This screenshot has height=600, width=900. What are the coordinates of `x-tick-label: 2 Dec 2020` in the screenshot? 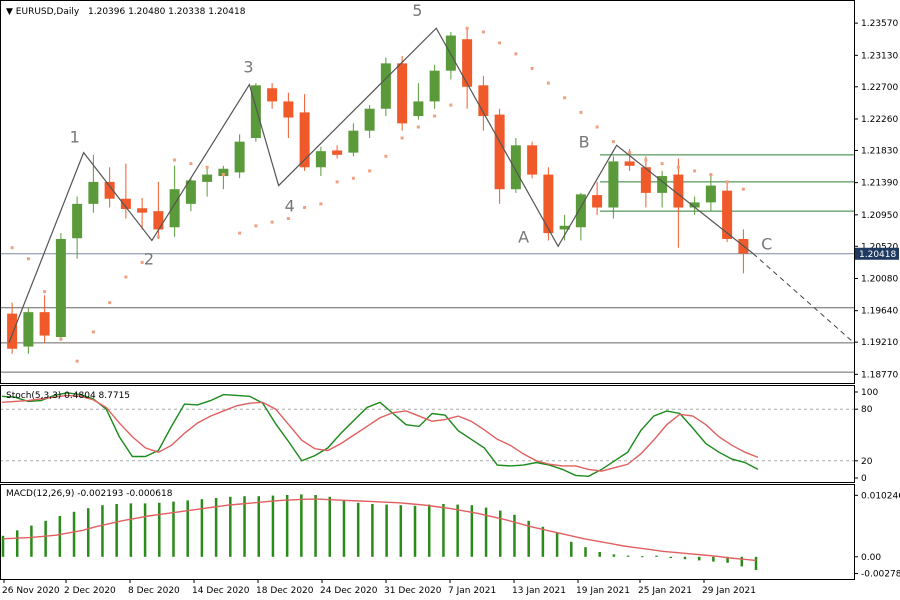 It's located at (90, 591).